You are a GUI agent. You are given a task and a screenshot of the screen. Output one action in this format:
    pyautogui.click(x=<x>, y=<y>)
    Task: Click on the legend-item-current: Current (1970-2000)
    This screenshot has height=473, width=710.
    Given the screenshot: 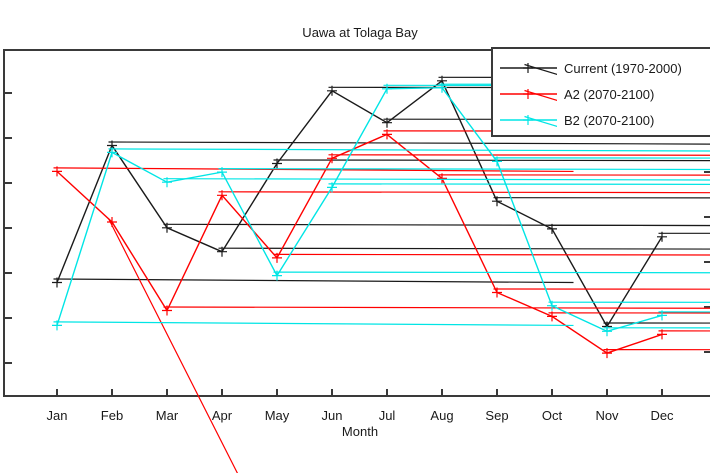 What is the action you would take?
    pyautogui.click(x=605, y=68)
    